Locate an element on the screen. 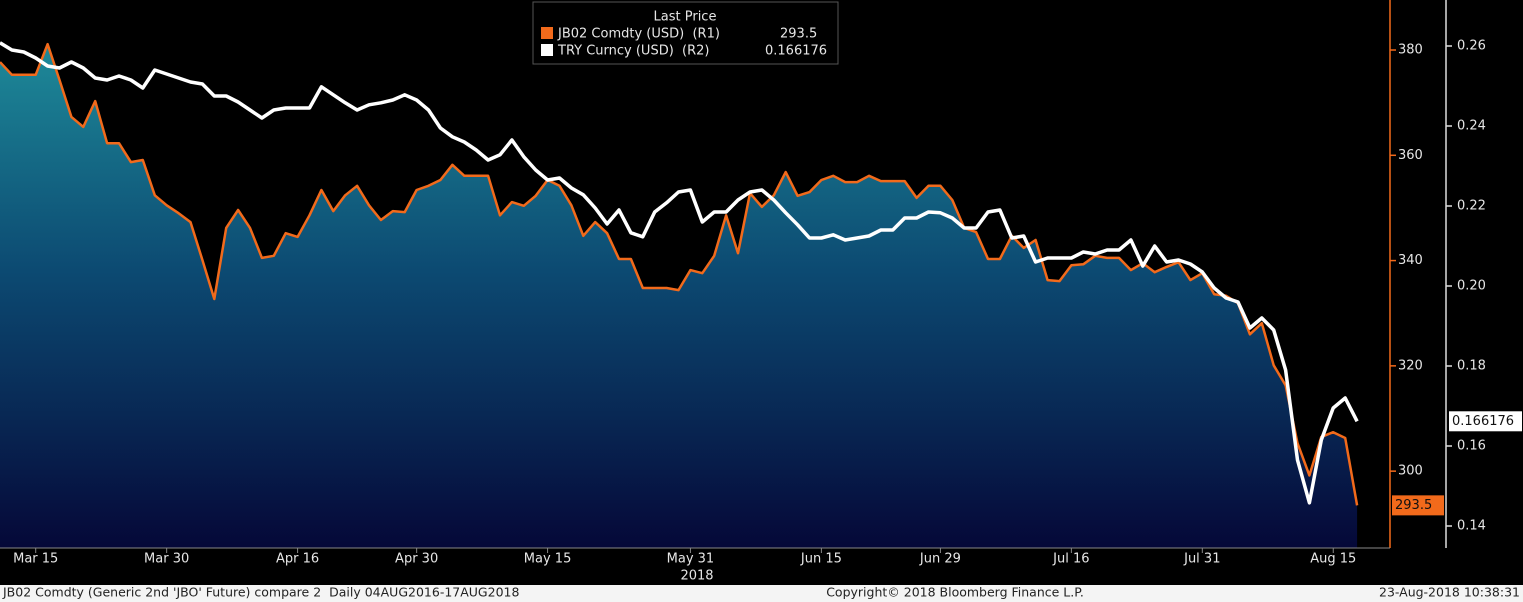 This screenshot has height=602, width=1523. y-tick-label: 320 is located at coordinates (1410, 365).